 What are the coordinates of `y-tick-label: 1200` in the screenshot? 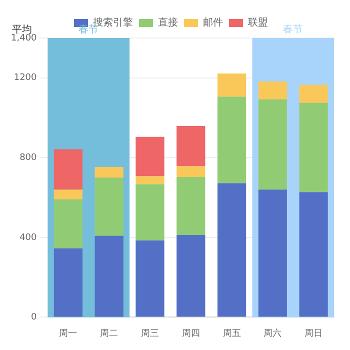 It's located at (26, 78).